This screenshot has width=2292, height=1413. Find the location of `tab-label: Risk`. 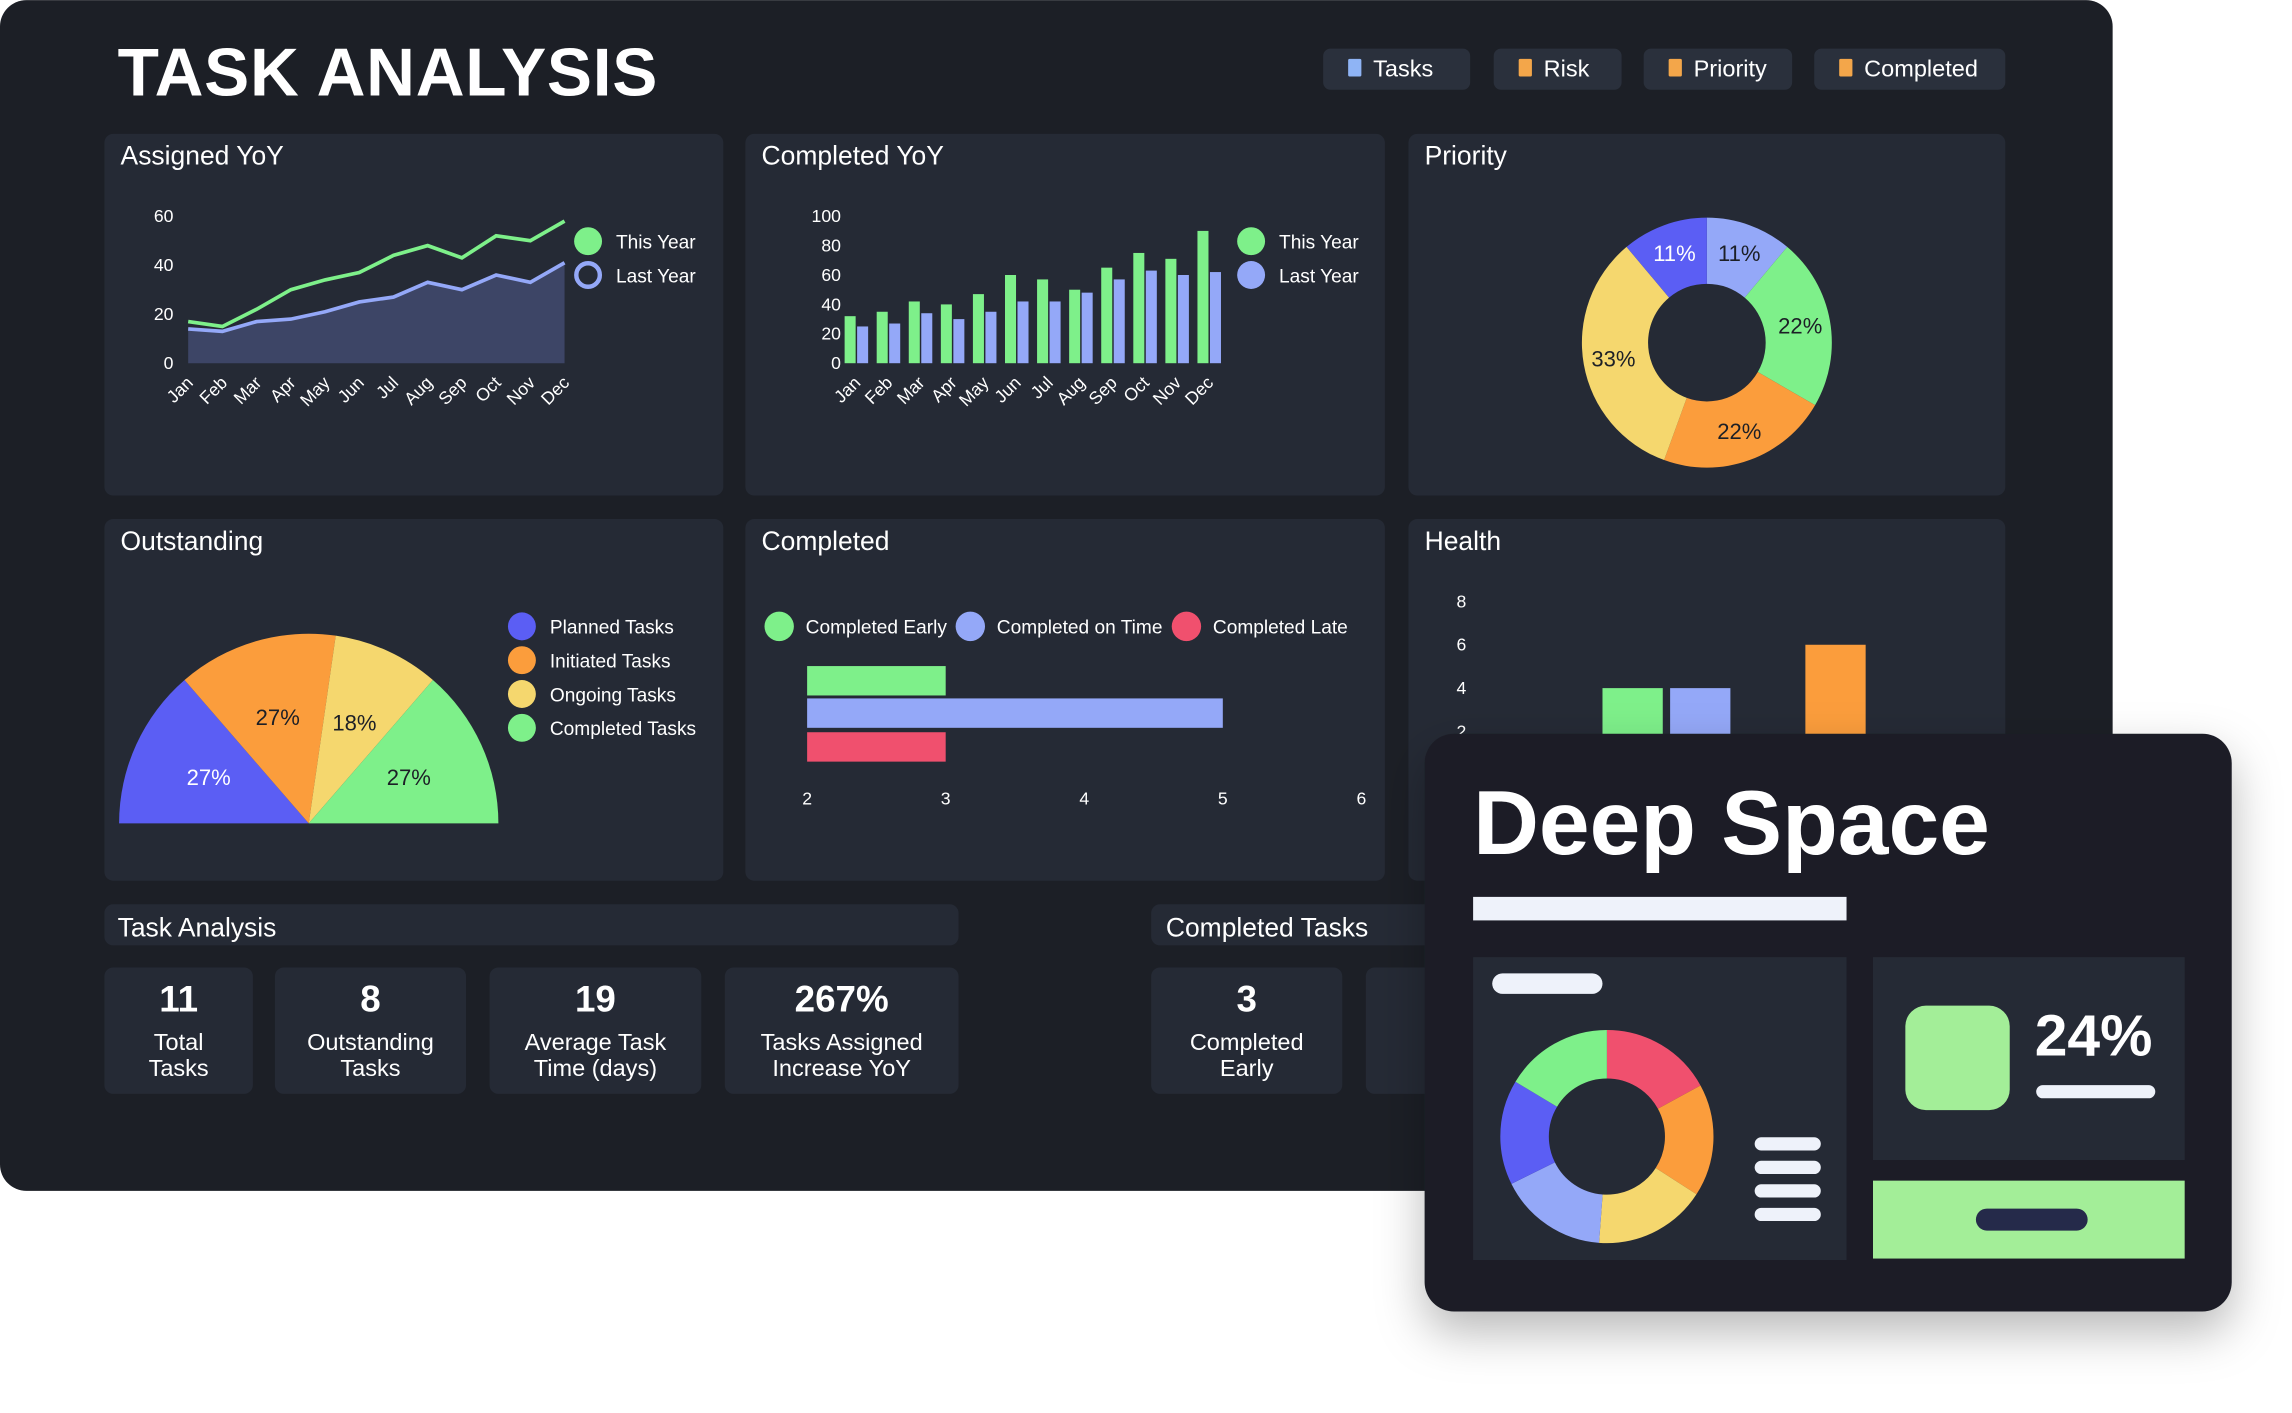

tab-label: Risk is located at coordinates (1567, 69).